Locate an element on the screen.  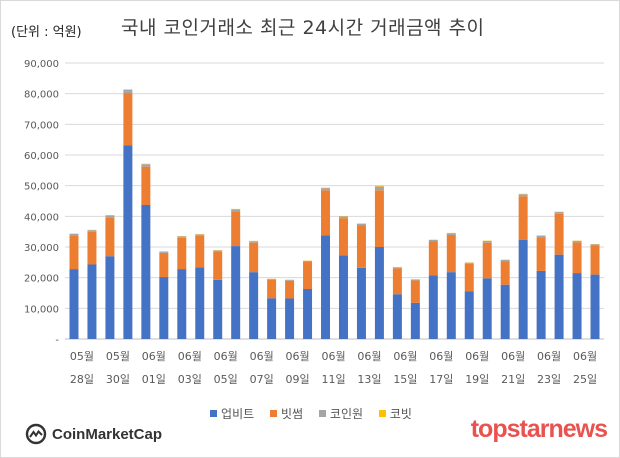
topstarnews-logo: topstarnews is located at coordinates (539, 429).